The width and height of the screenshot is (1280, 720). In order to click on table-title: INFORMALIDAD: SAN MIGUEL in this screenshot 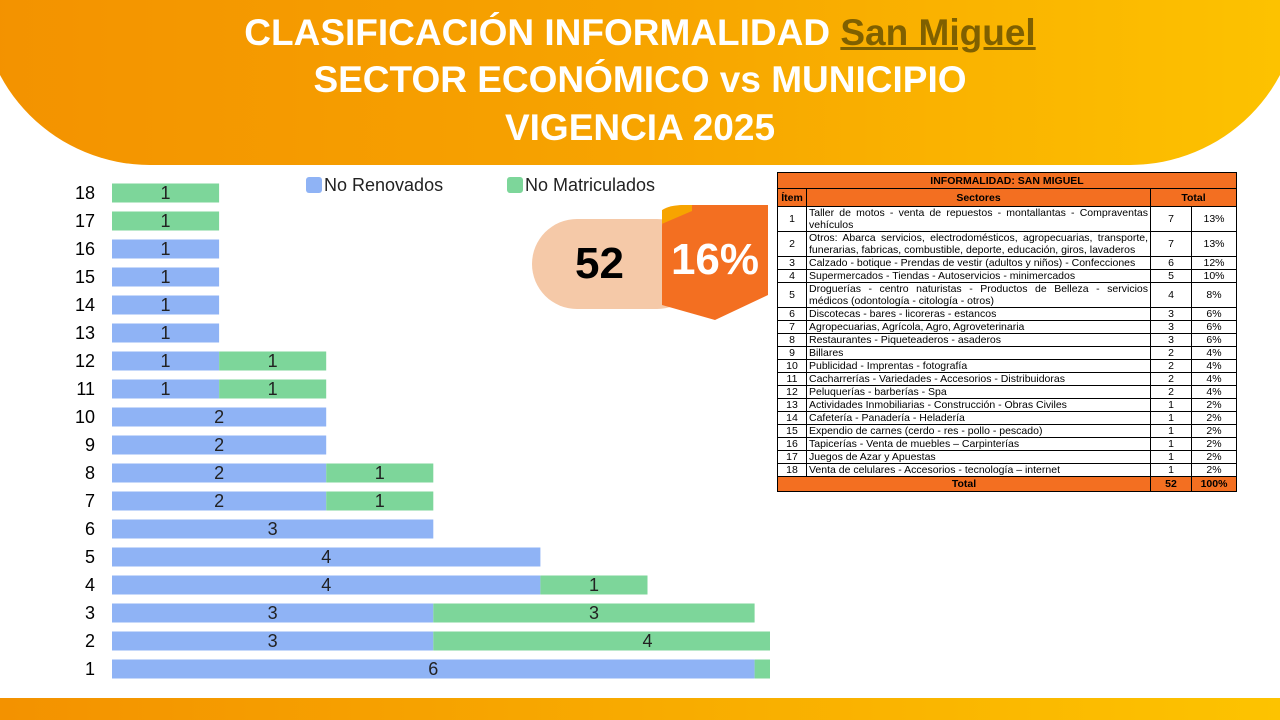, I will do `click(1007, 180)`.